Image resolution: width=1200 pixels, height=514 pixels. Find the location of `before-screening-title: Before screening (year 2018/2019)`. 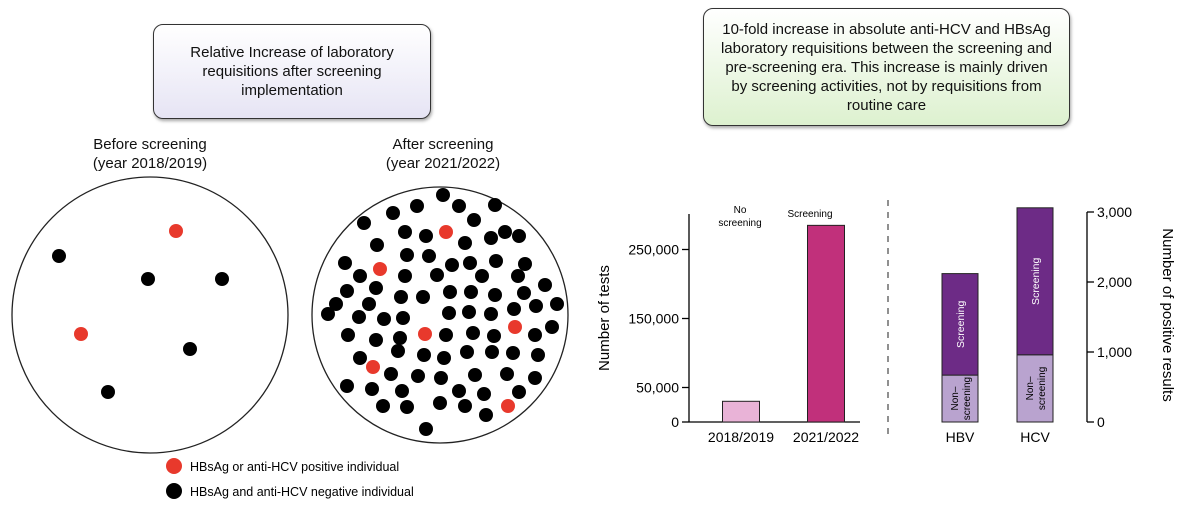

before-screening-title: Before screening (year 2018/2019) is located at coordinates (150, 154).